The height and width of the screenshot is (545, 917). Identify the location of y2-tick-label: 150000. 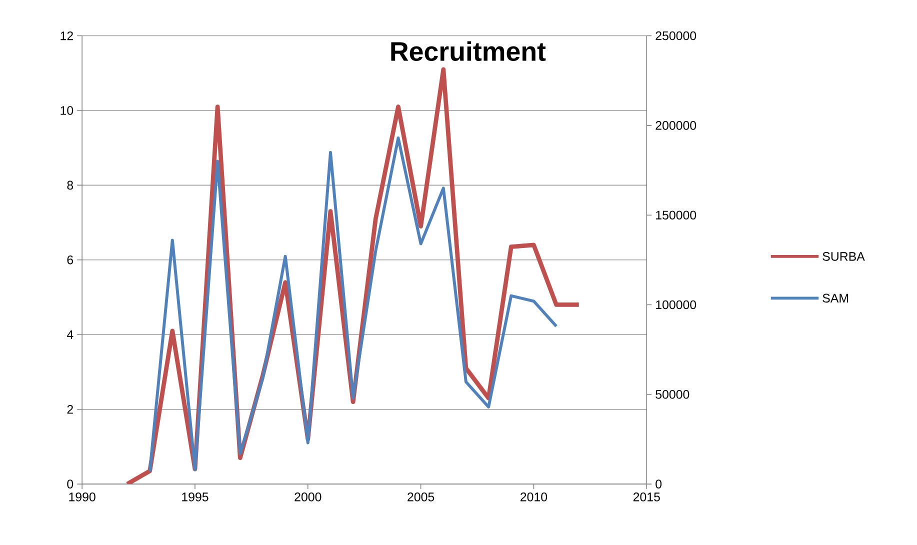
(676, 215).